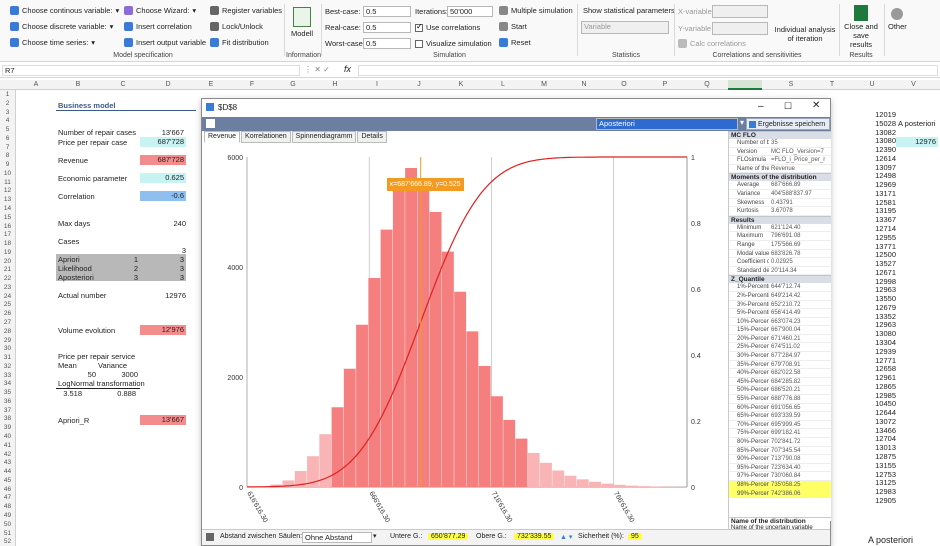 This screenshot has height=546, width=940. I want to click on column-header: M, so click(544, 84).